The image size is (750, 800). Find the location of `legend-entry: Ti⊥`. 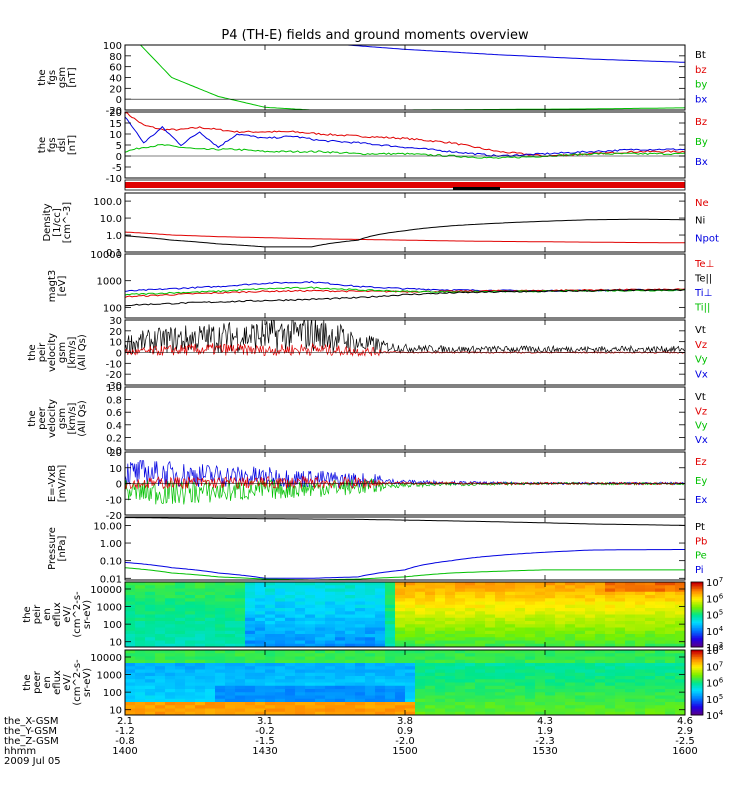

legend-entry: Ti⊥ is located at coordinates (703, 293).